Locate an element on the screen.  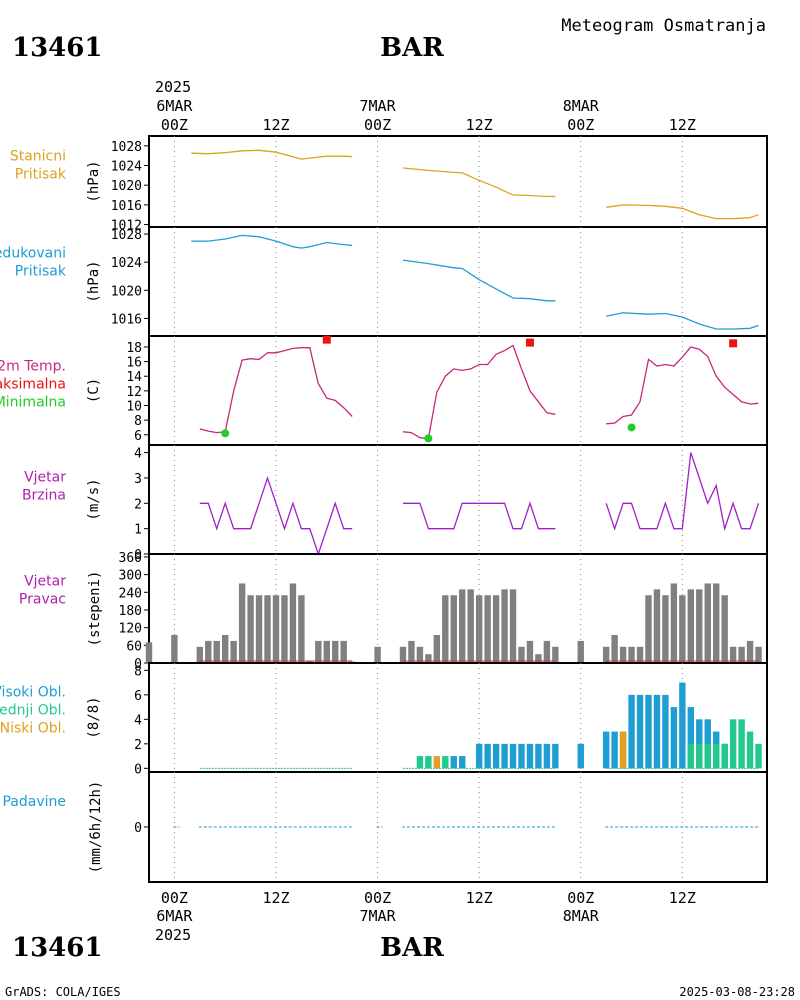
y-tick-label: 1028 is located at coordinates (126, 235).